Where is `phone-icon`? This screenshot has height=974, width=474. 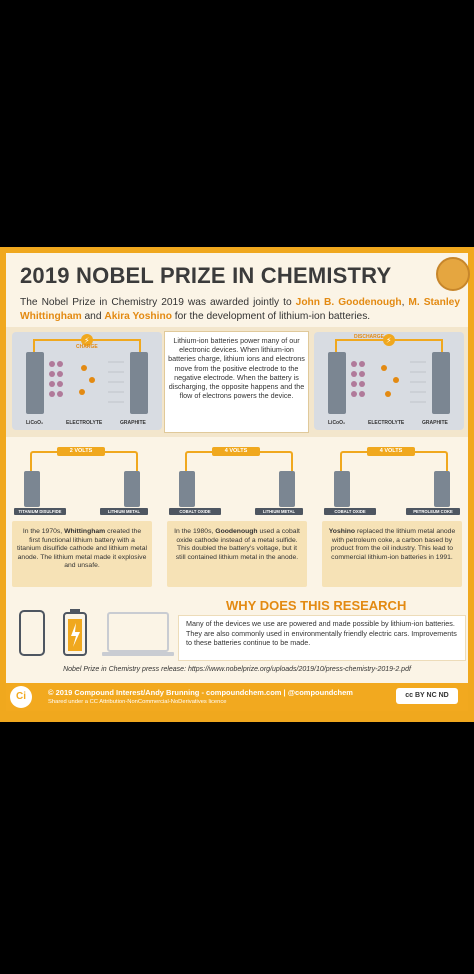
phone-icon is located at coordinates (32, 633).